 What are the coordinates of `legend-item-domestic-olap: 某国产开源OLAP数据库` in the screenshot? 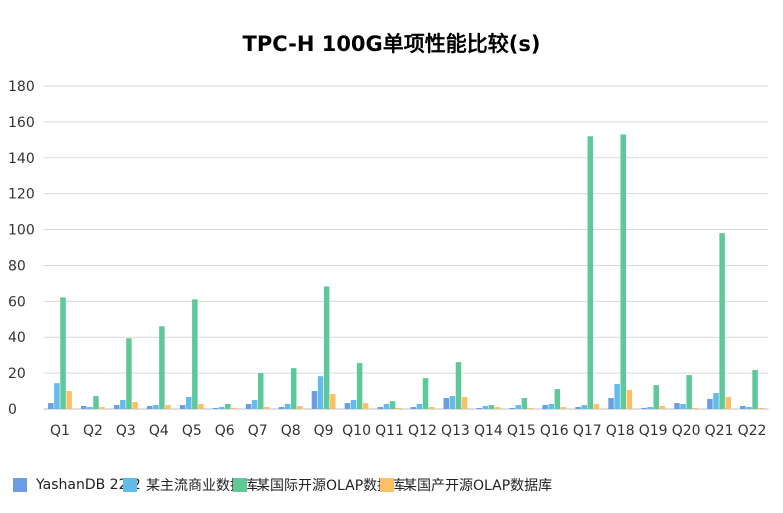 It's located at (466, 485).